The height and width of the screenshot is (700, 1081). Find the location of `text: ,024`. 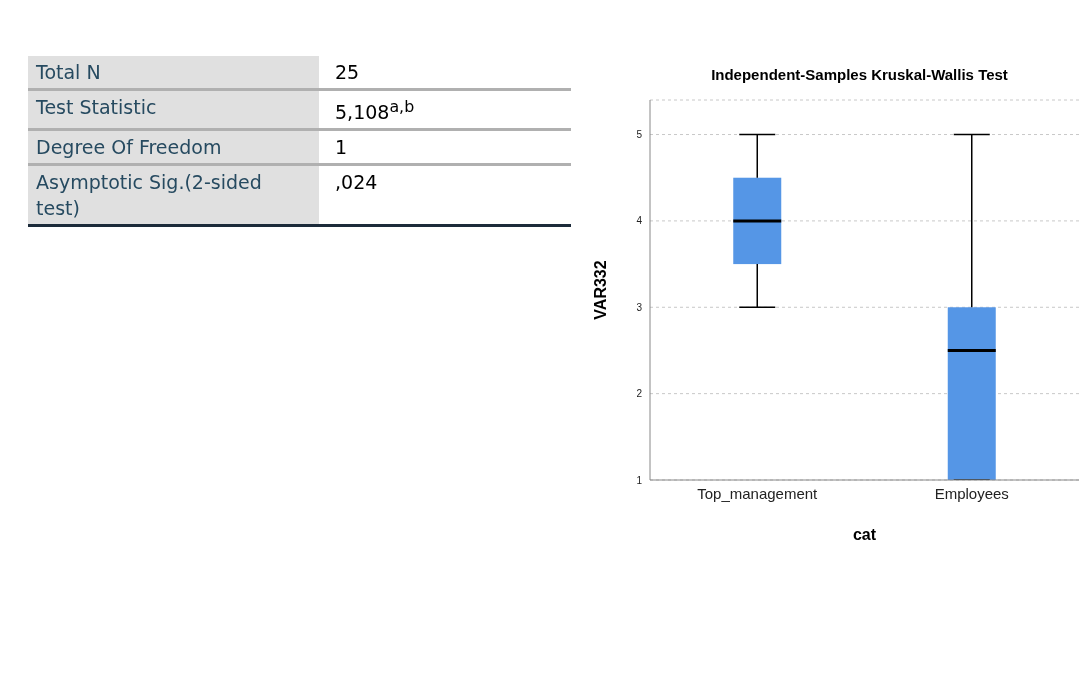

text: ,024 is located at coordinates (356, 183).